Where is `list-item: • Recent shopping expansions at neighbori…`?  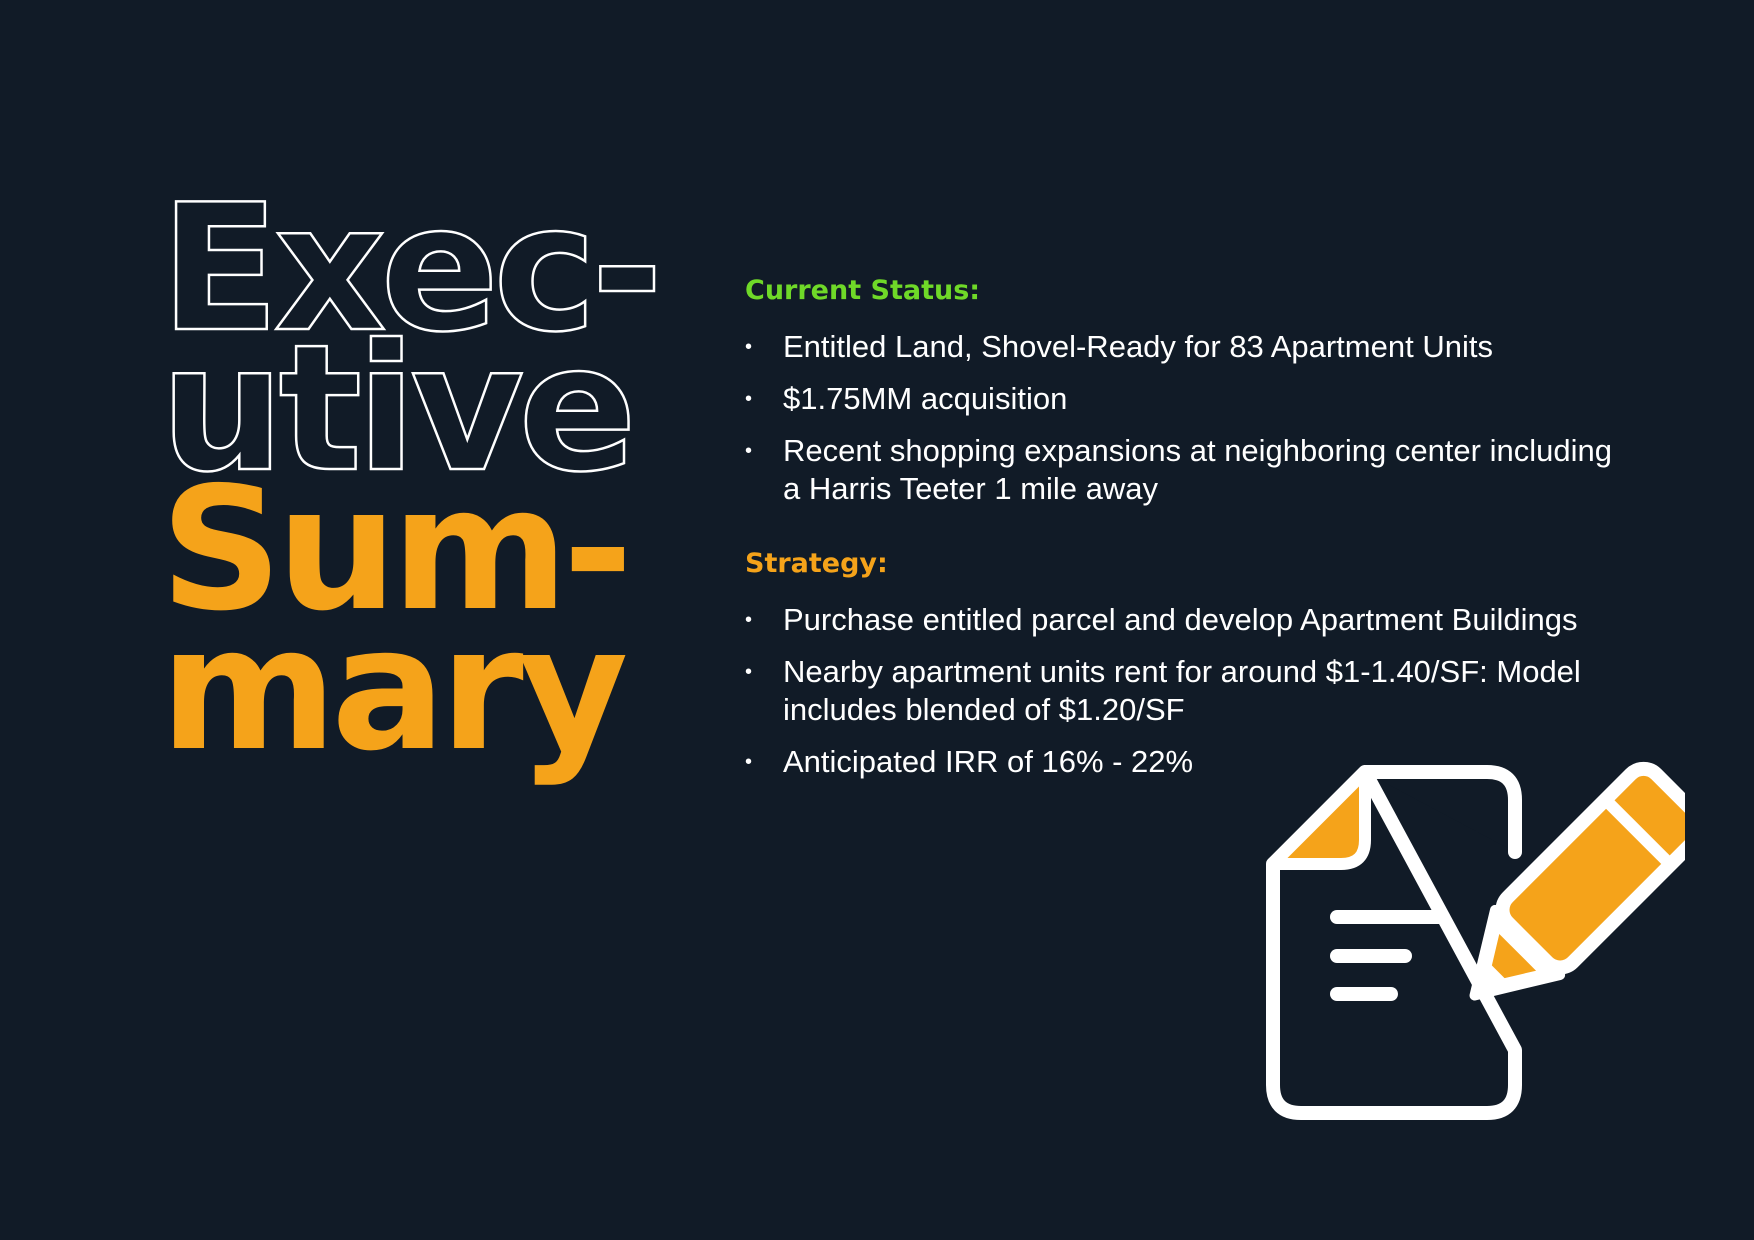 list-item: • Recent shopping expansions at neighbori… is located at coordinates (1185, 470).